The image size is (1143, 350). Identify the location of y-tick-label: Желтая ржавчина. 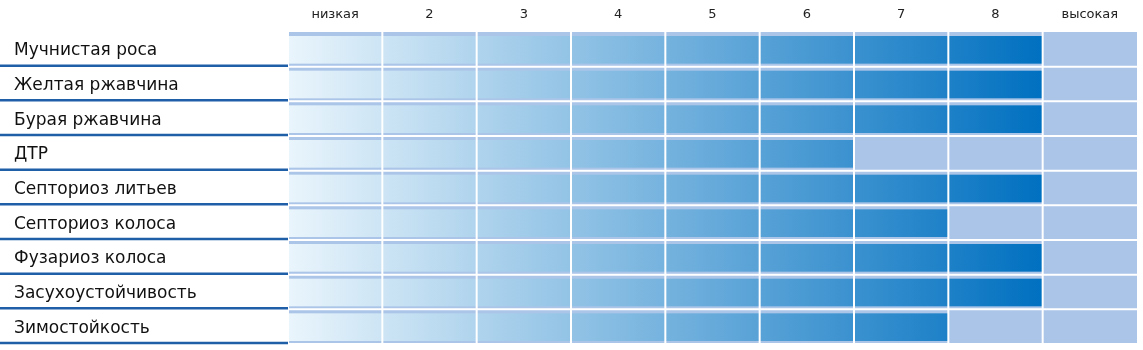
(96, 84).